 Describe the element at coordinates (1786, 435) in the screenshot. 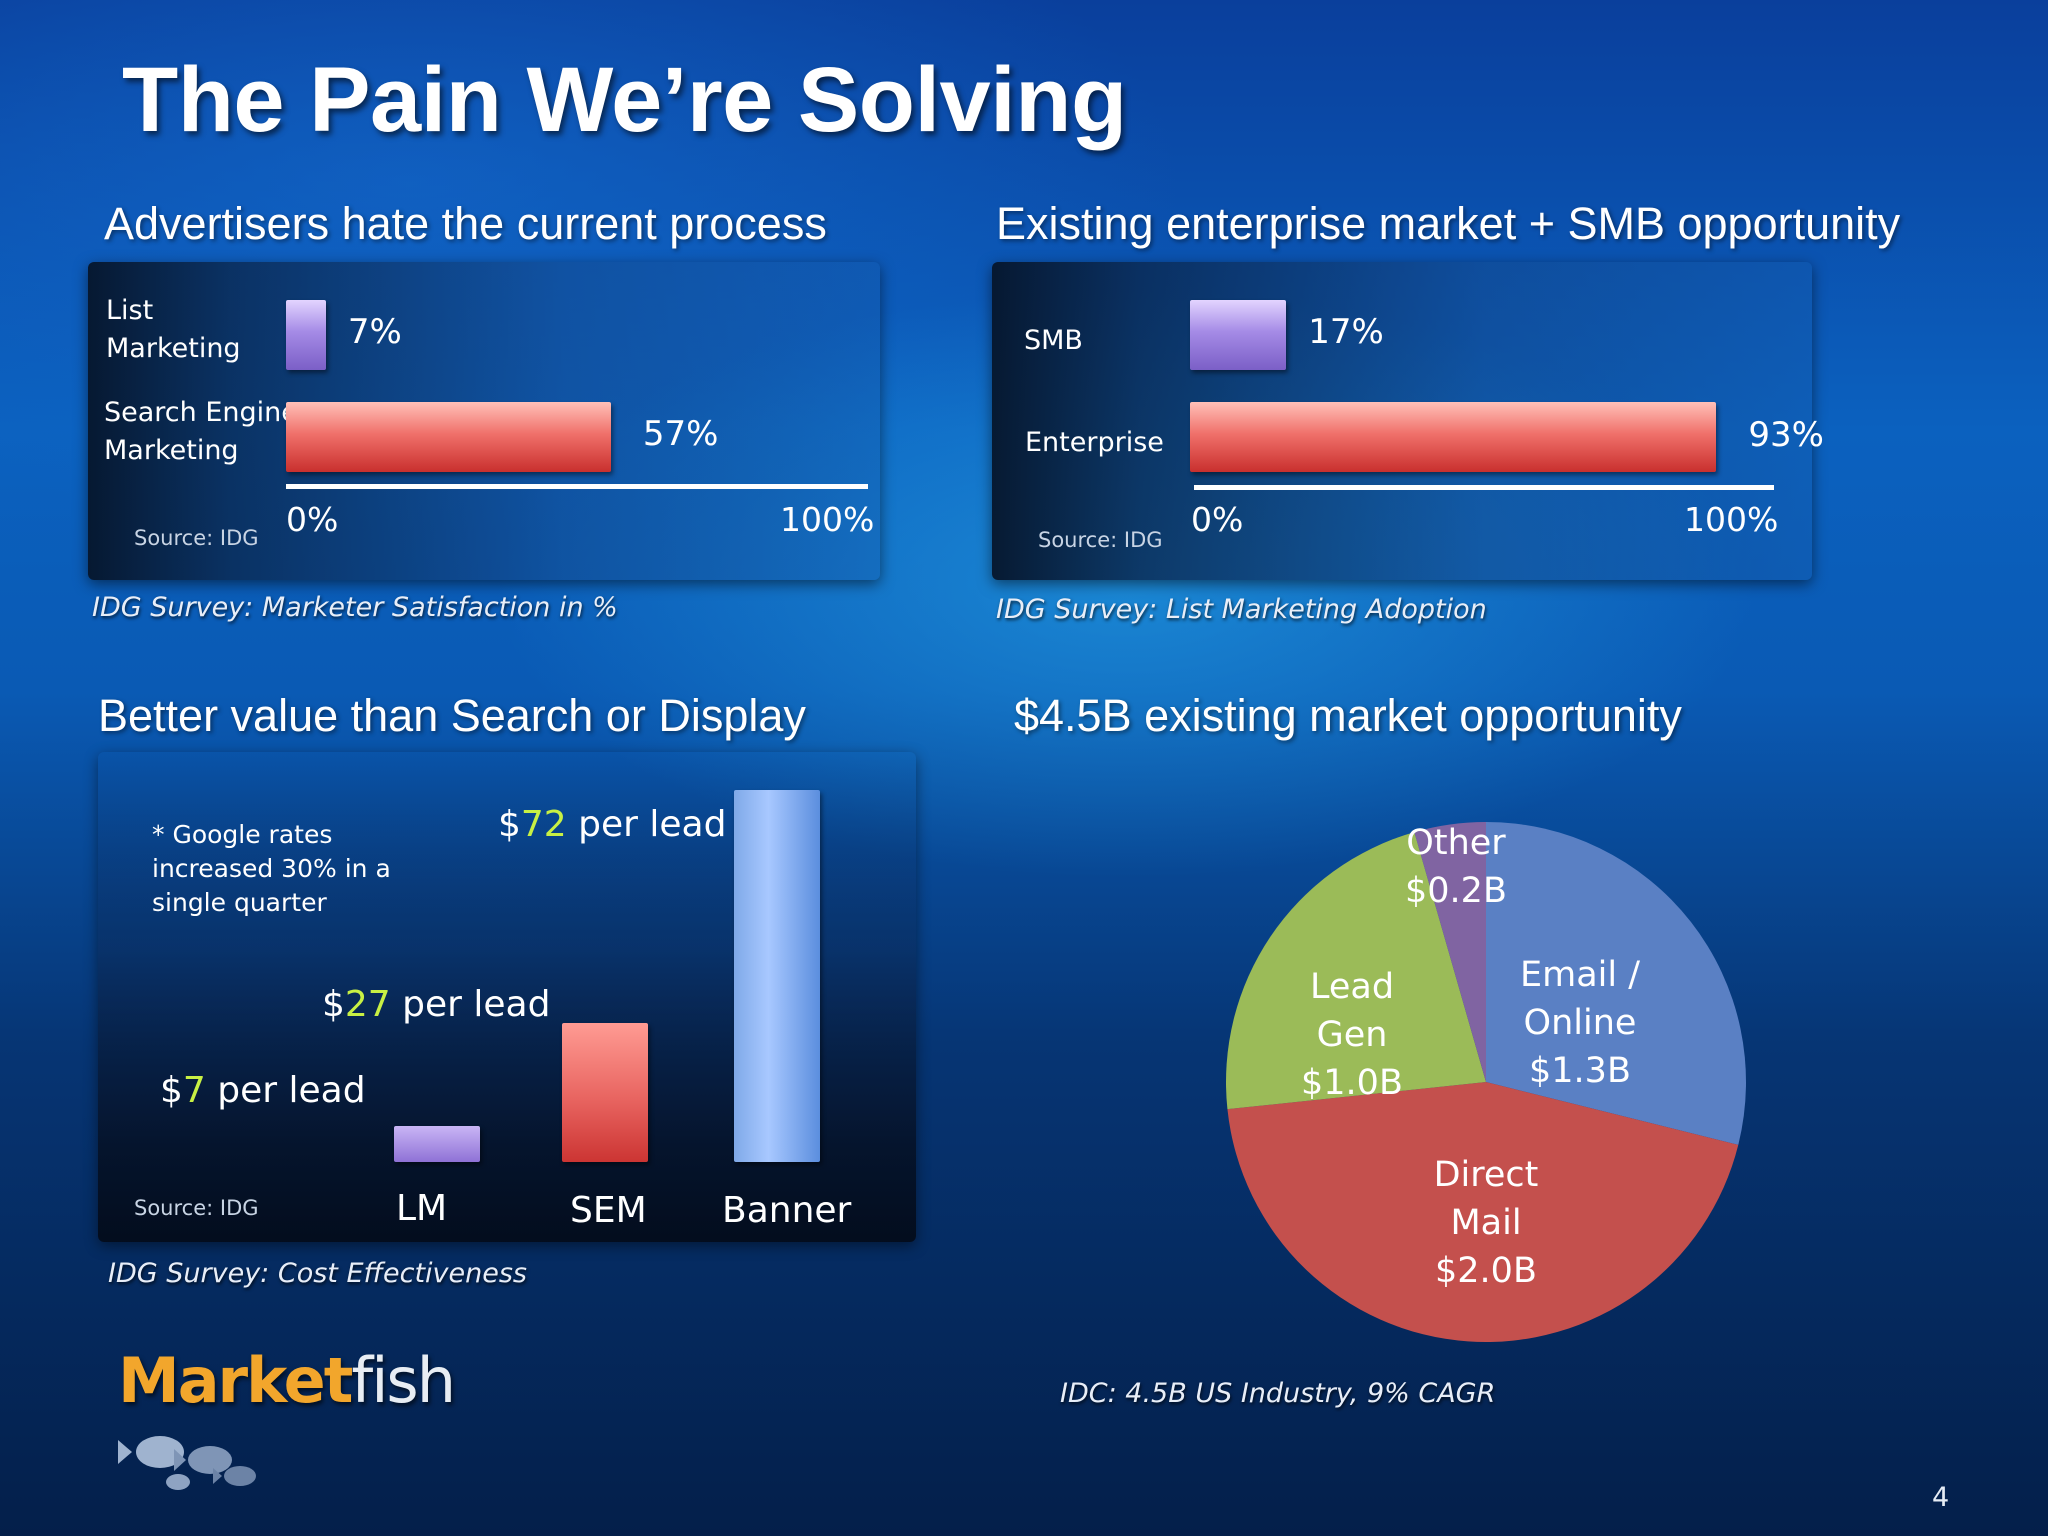

I see `chart2-value-label-1: 93%` at that location.